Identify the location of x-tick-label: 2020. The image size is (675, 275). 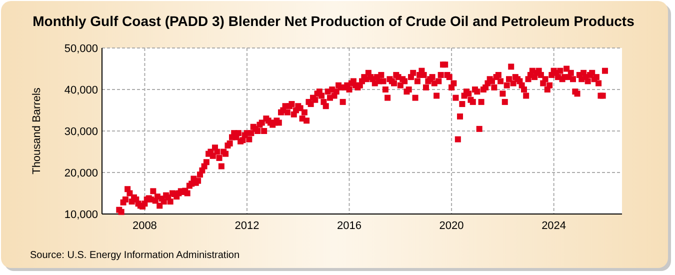
(451, 226).